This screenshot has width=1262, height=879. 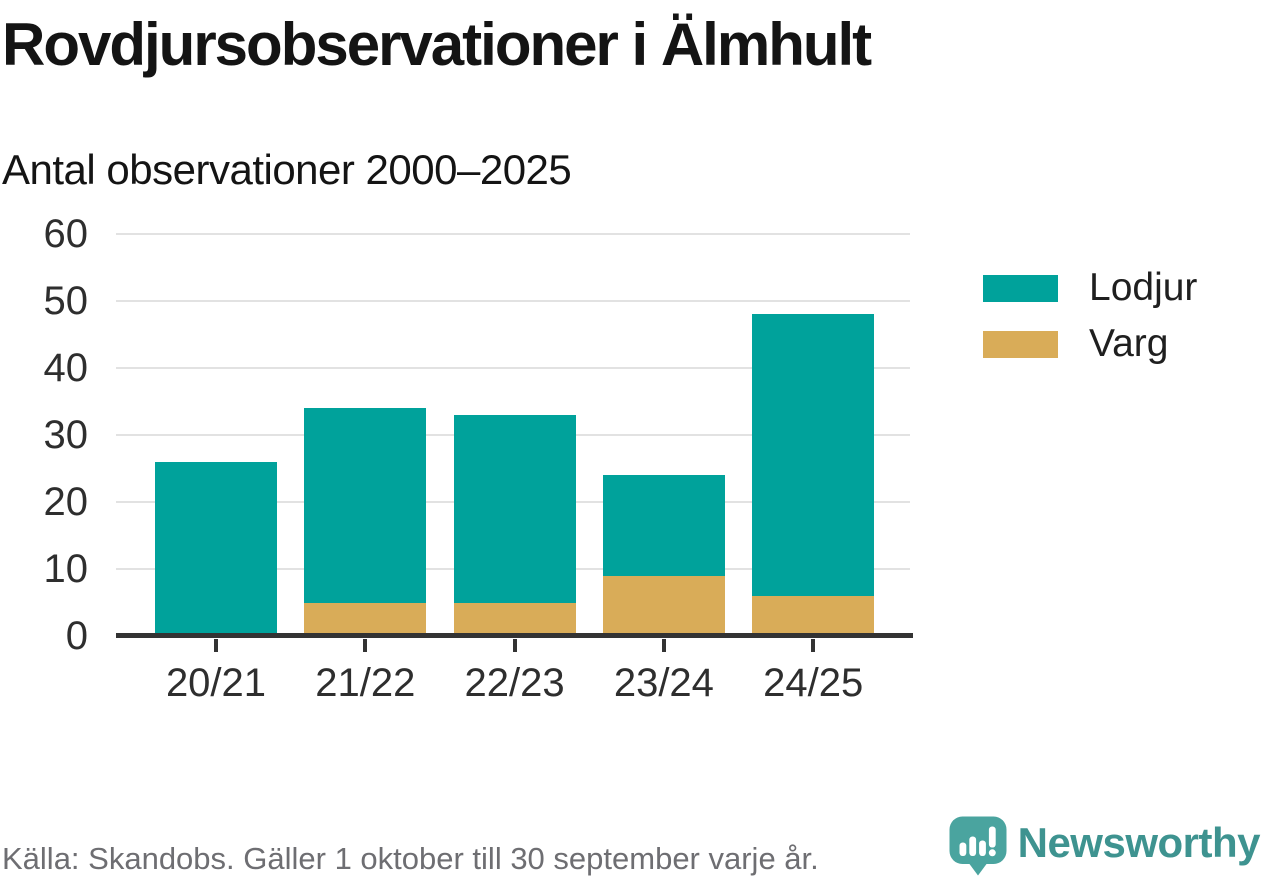 I want to click on y-tick-label: 60, so click(x=66, y=234).